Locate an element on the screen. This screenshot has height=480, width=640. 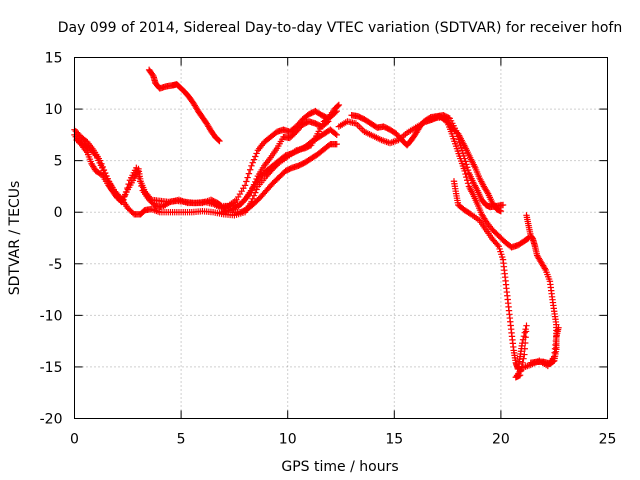
series-track-j is located at coordinates (464, 164).